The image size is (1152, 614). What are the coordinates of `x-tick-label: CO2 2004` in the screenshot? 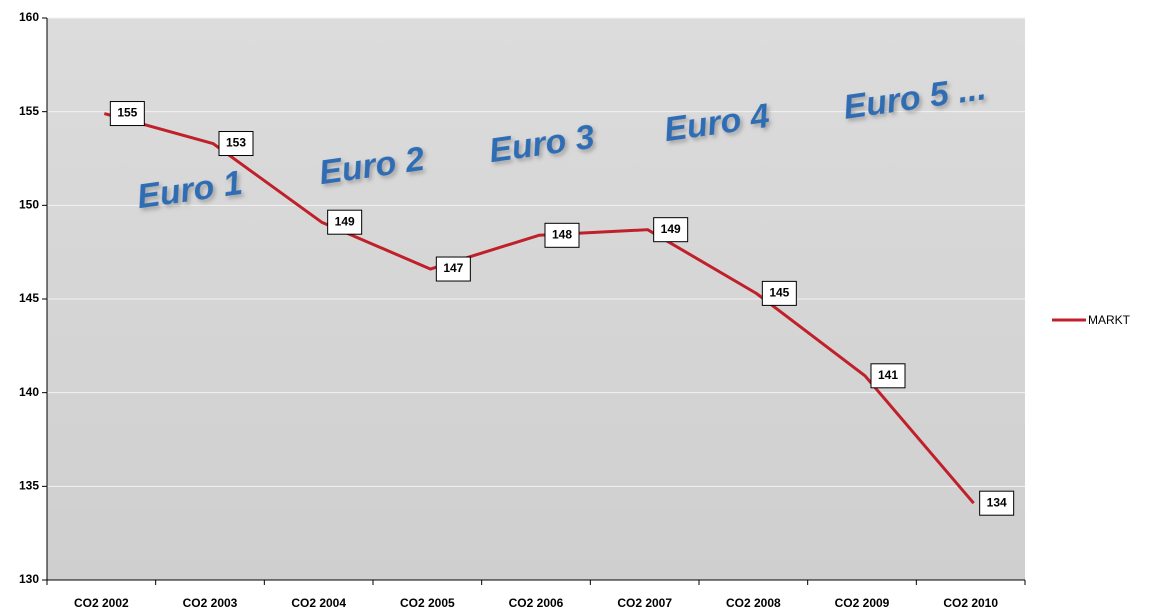 It's located at (318, 603).